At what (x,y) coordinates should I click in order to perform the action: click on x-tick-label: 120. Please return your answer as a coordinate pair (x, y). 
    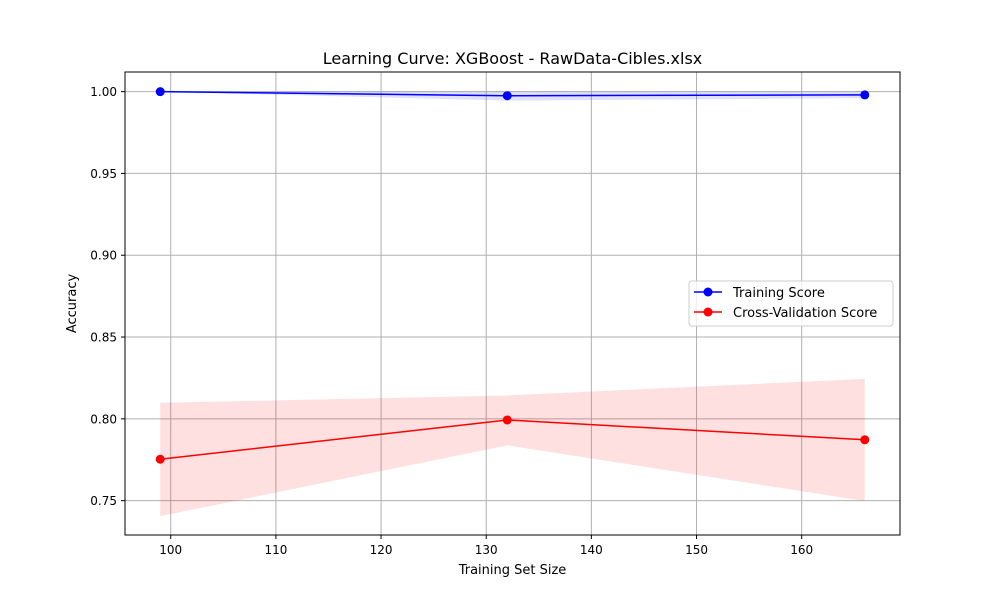
    Looking at the image, I should click on (381, 550).